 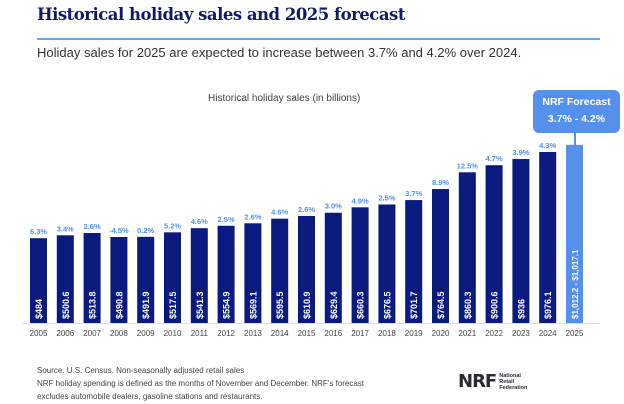 I want to click on bar-value-label: $676.5, so click(x=387, y=305).